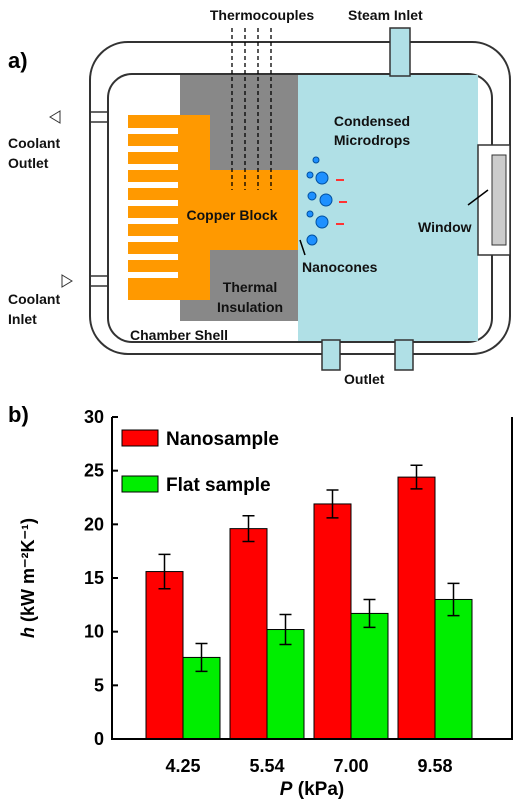  What do you see at coordinates (99, 685) in the screenshot?
I see `y-tick-label: 5` at bounding box center [99, 685].